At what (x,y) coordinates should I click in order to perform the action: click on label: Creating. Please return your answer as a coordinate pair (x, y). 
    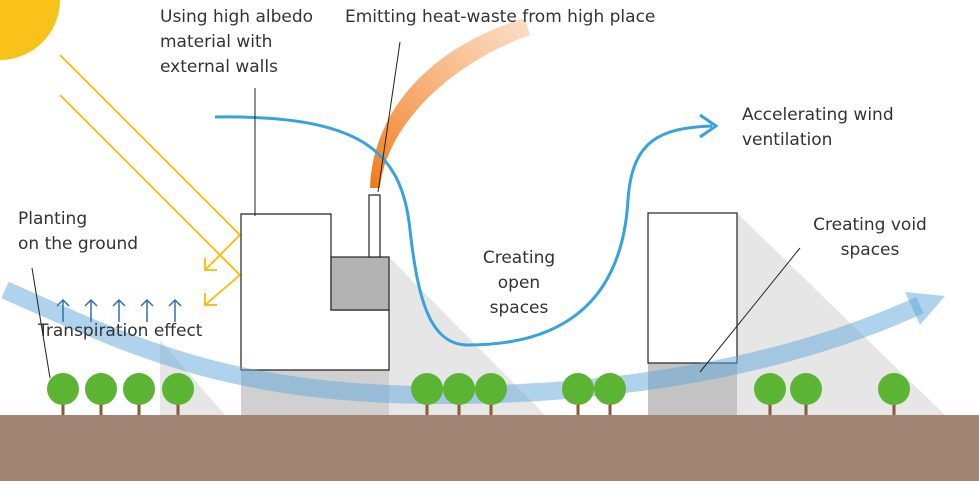
    Looking at the image, I should click on (519, 258).